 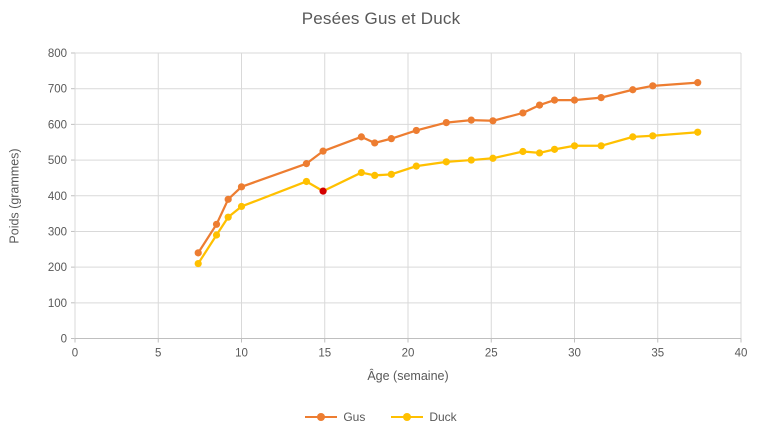 I want to click on y-tick-label: 200, so click(x=57, y=268).